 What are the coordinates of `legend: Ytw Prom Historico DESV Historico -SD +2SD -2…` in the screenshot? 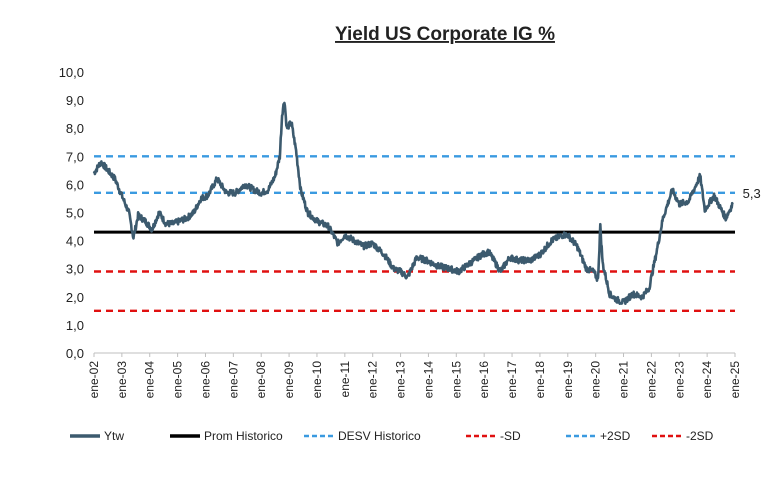 It's located at (392, 436).